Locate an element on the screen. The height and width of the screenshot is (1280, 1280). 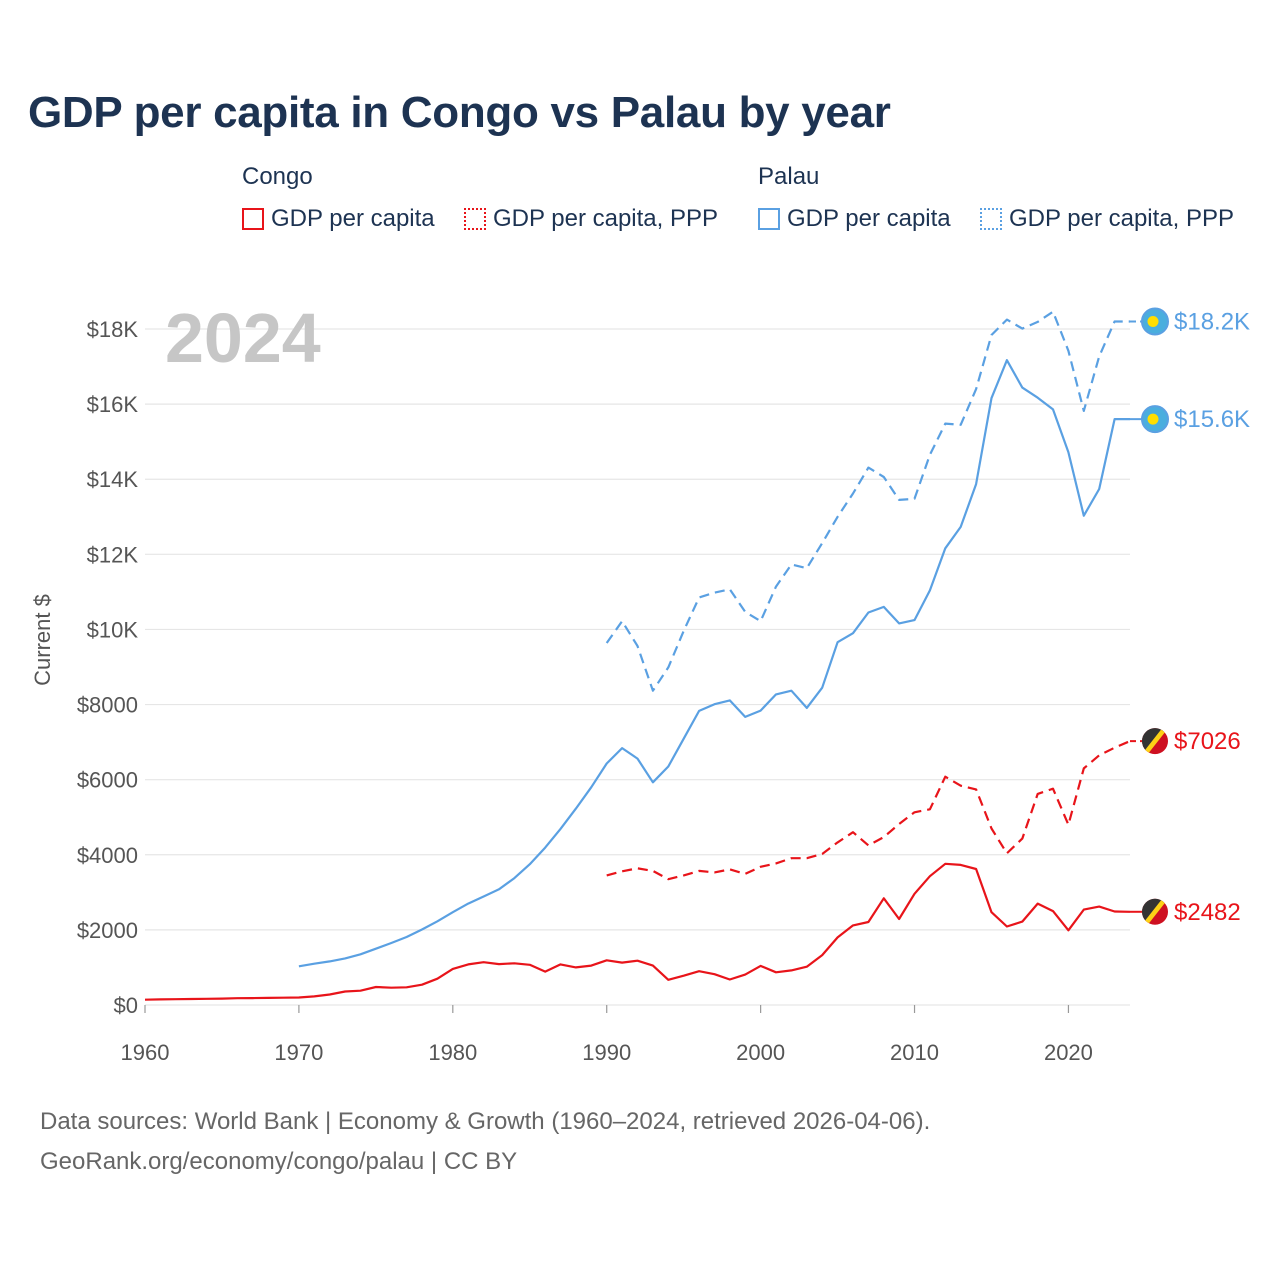
x-tick-label: 1960 is located at coordinates (145, 1052).